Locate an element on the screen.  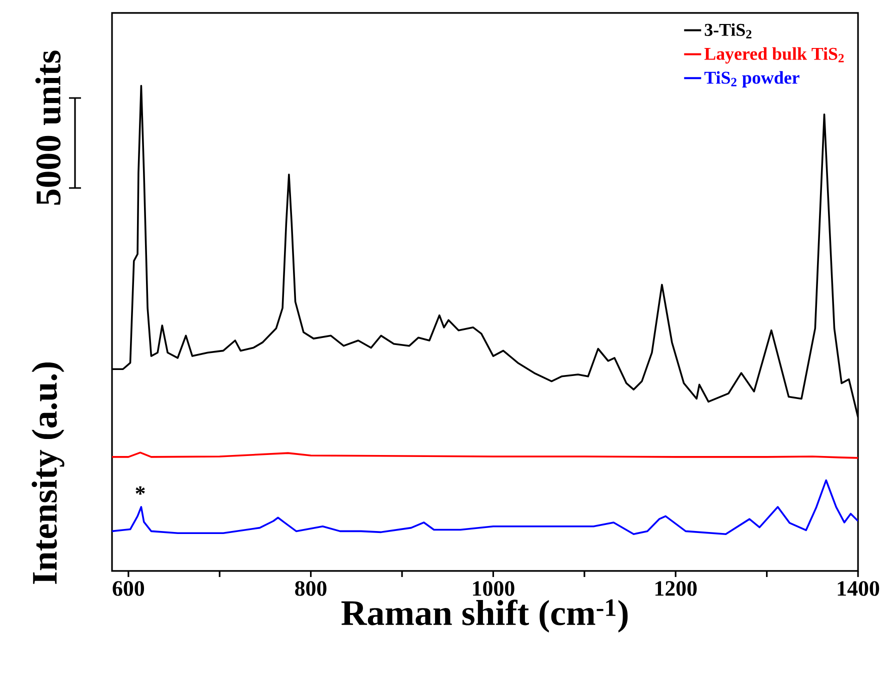
x-tick-label: 1400 is located at coordinates (859, 588).